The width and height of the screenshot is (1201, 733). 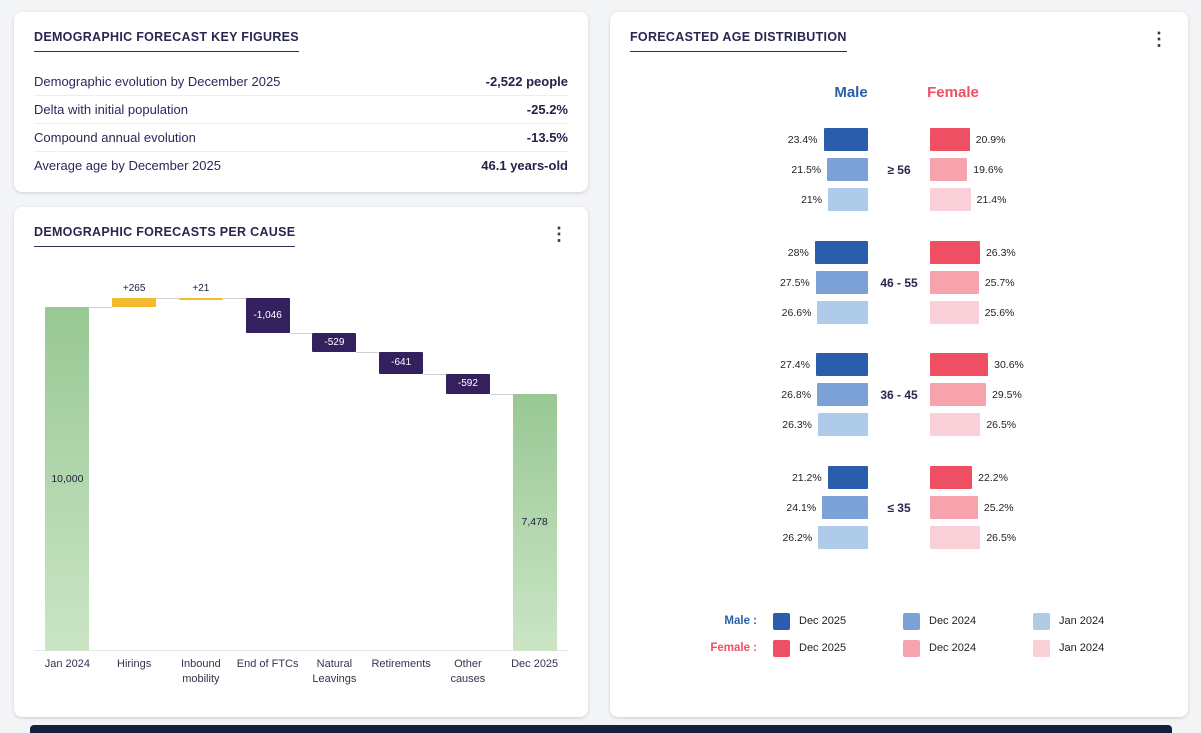 I want to click on male-bar-dec-2025-group3, so click(x=847, y=477).